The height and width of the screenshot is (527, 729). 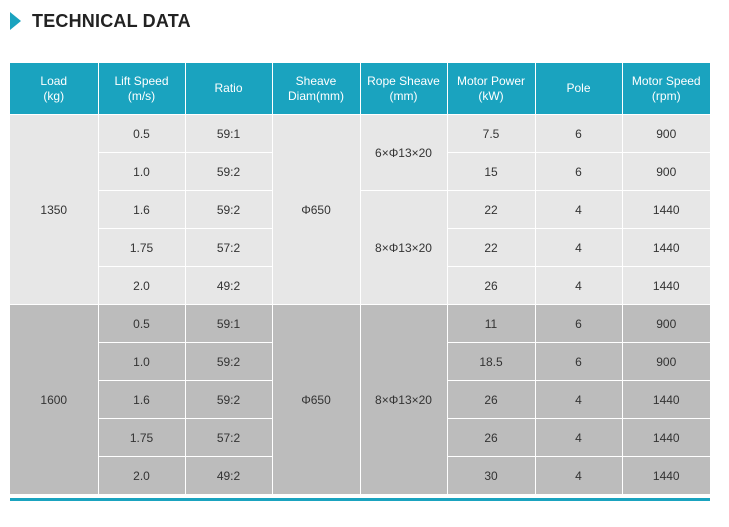 I want to click on load-cell: 1600, so click(x=54, y=399).